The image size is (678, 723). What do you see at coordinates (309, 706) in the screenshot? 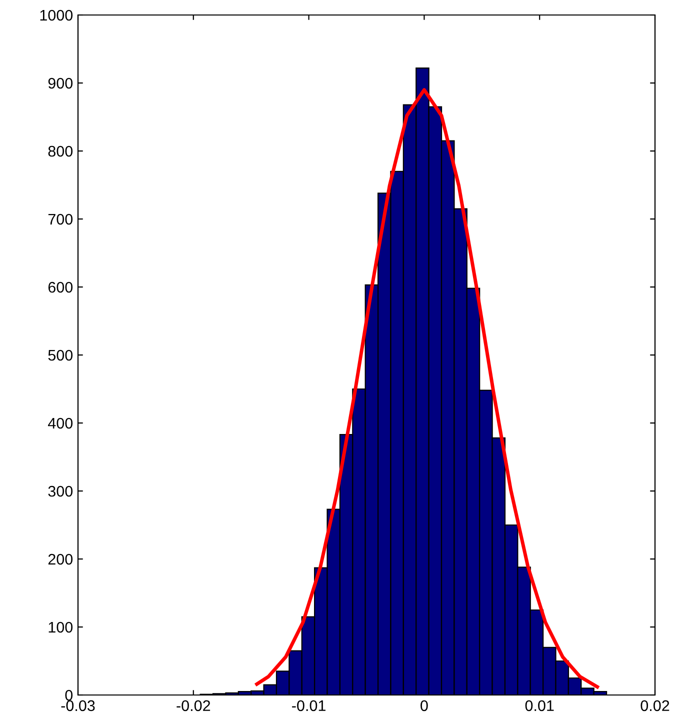
I see `x-tick-label: -0.01` at bounding box center [309, 706].